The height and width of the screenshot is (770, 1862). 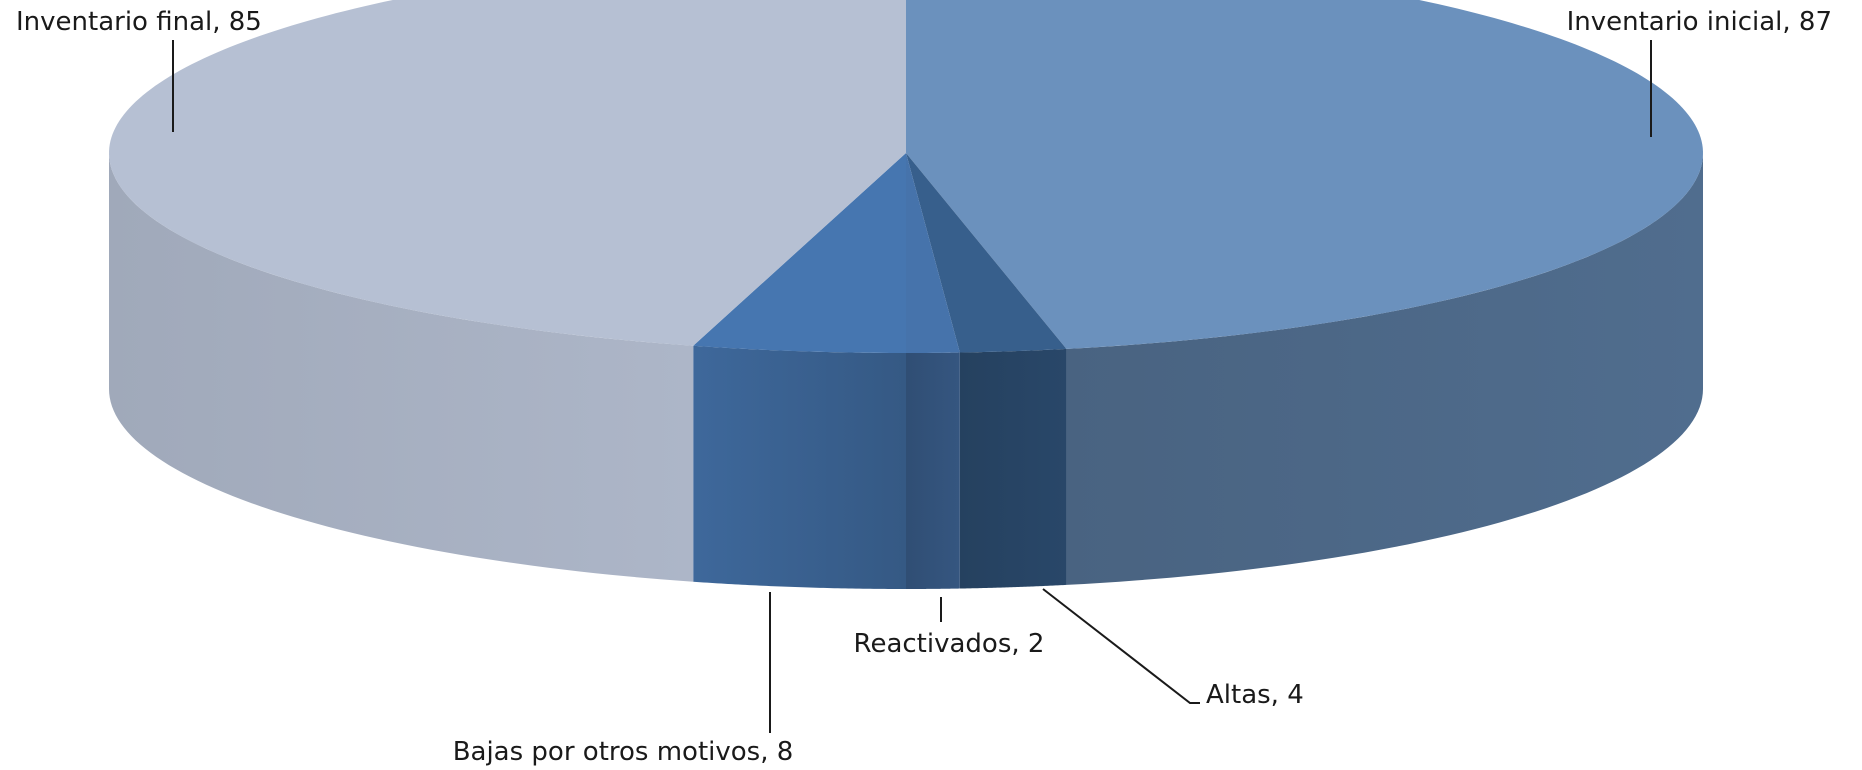 What do you see at coordinates (1121, 646) in the screenshot?
I see `leader-line-altas` at bounding box center [1121, 646].